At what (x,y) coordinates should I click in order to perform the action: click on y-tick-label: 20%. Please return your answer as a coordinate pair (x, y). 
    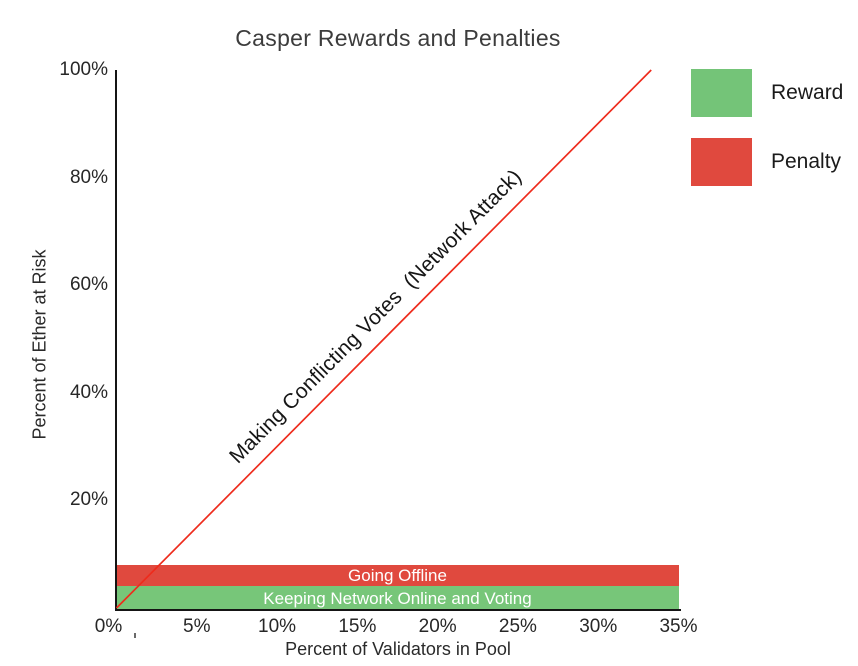
    Looking at the image, I should click on (88, 500).